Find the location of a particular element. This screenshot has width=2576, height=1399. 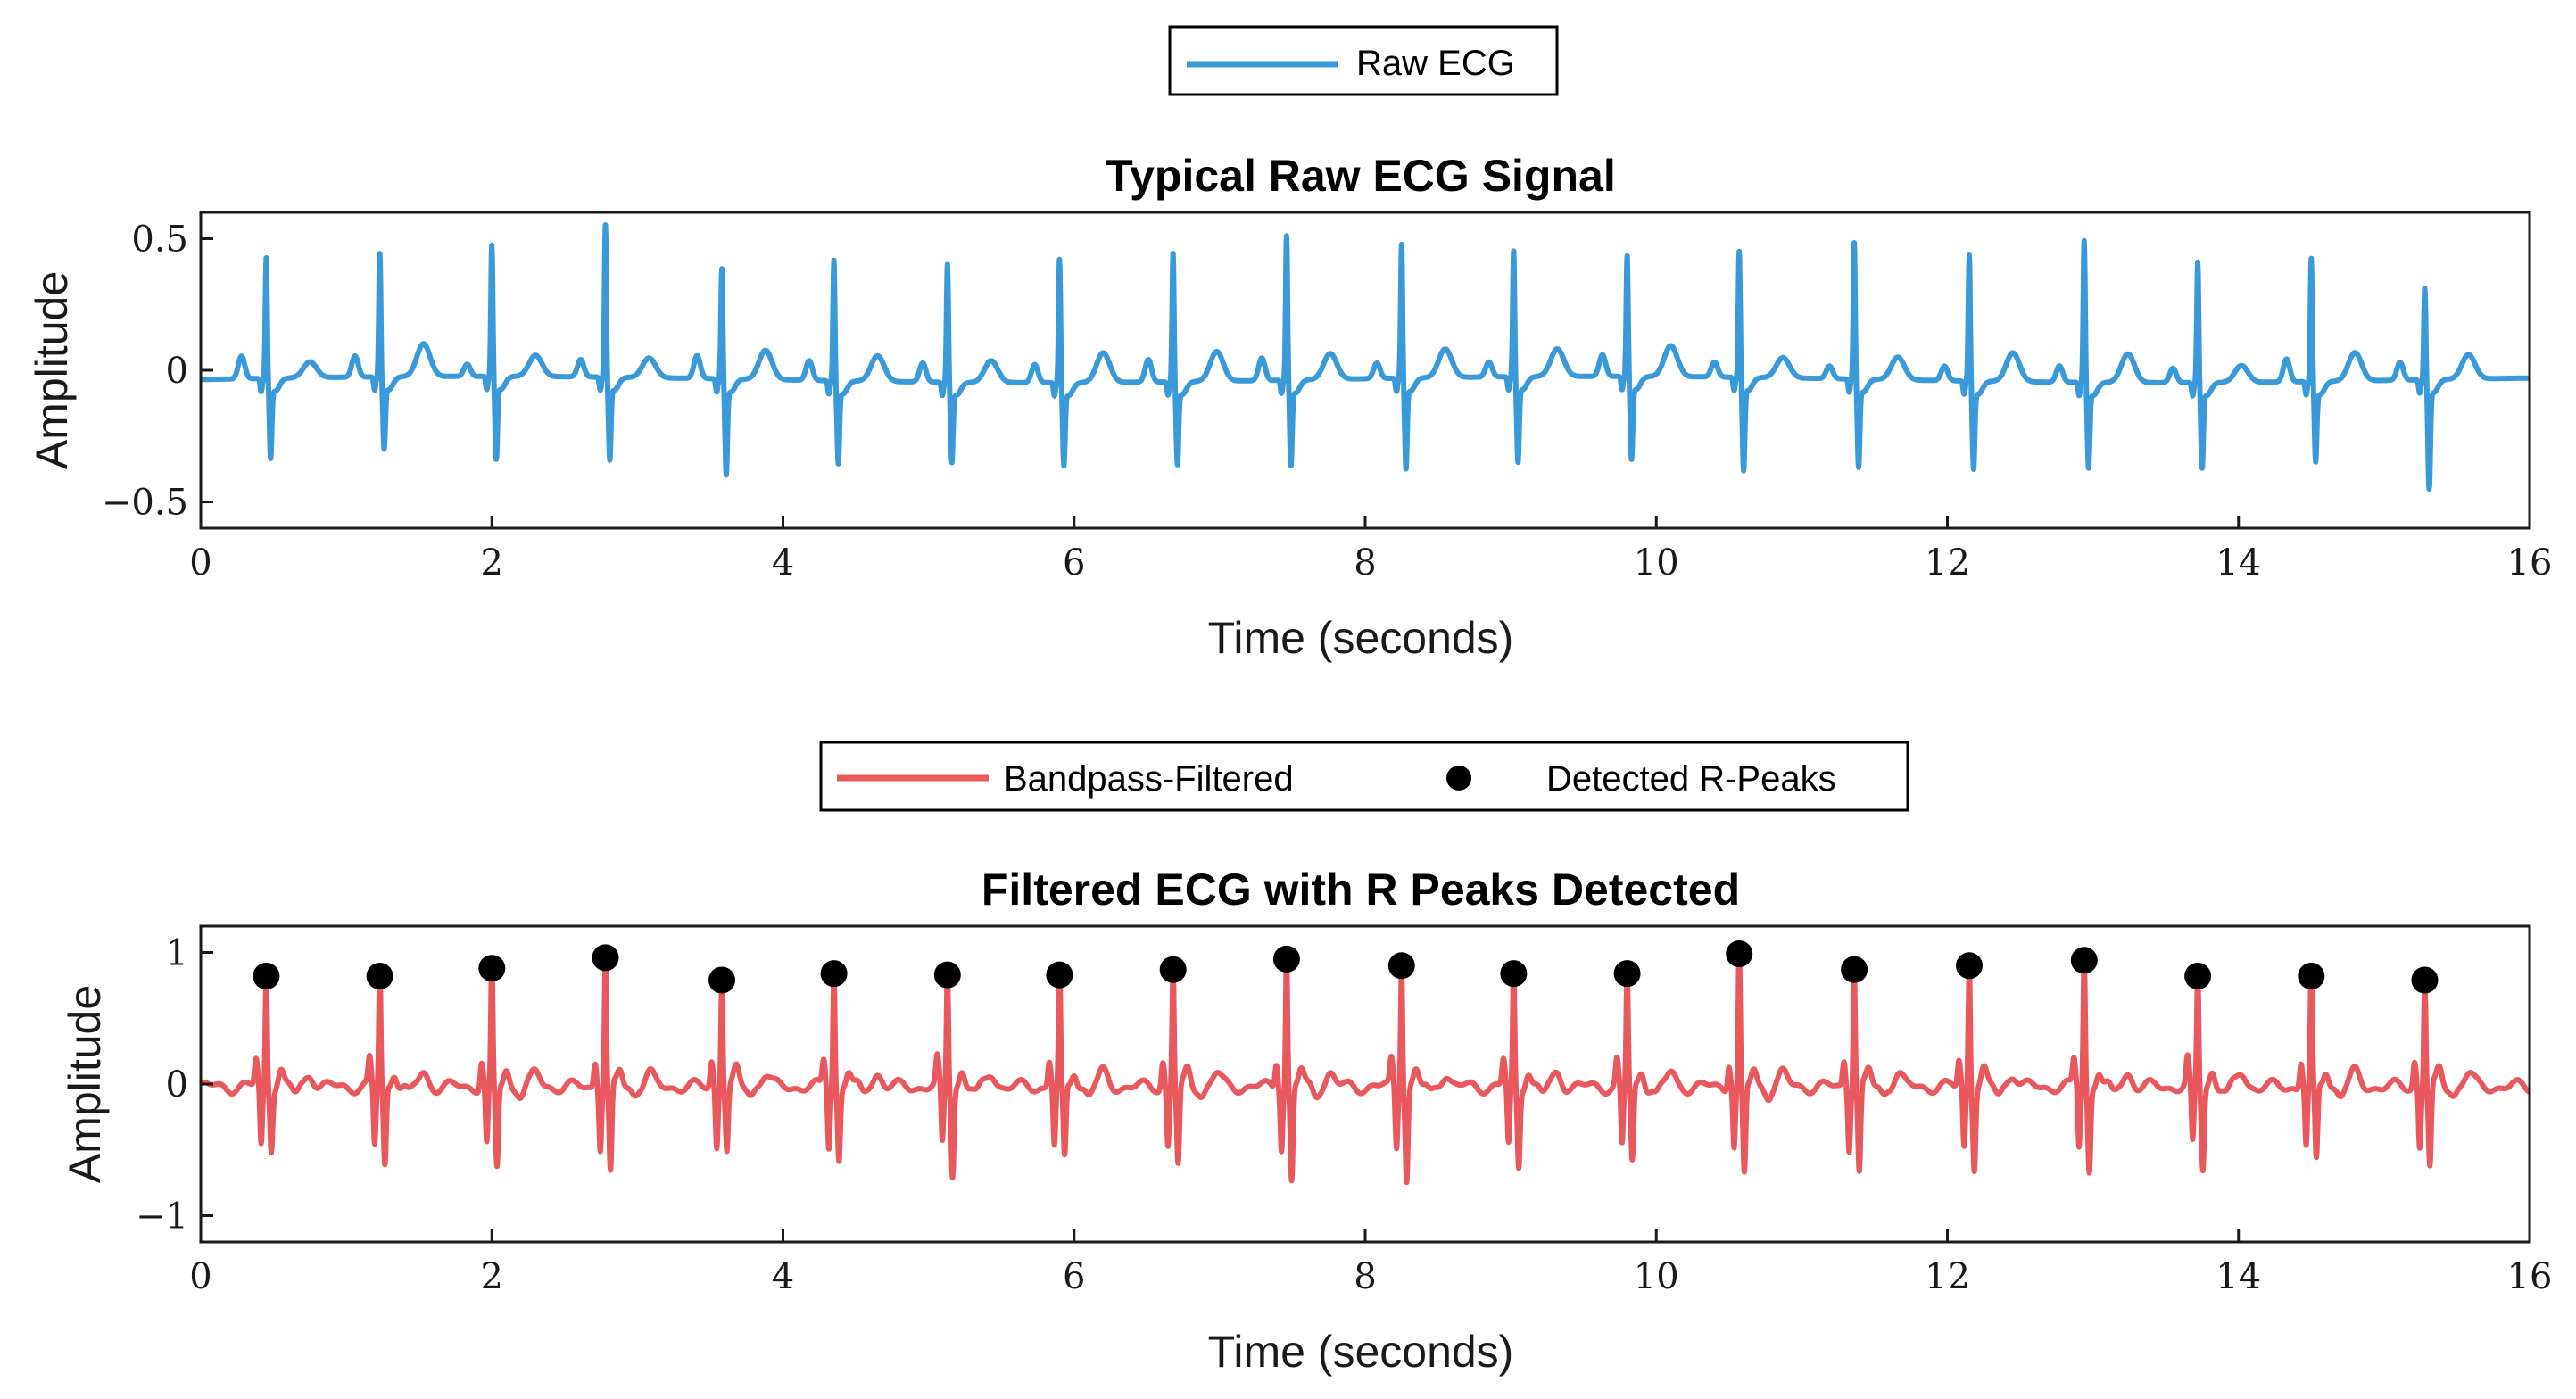

filtered-ecg-y-tick-label: 0 is located at coordinates (177, 1084).